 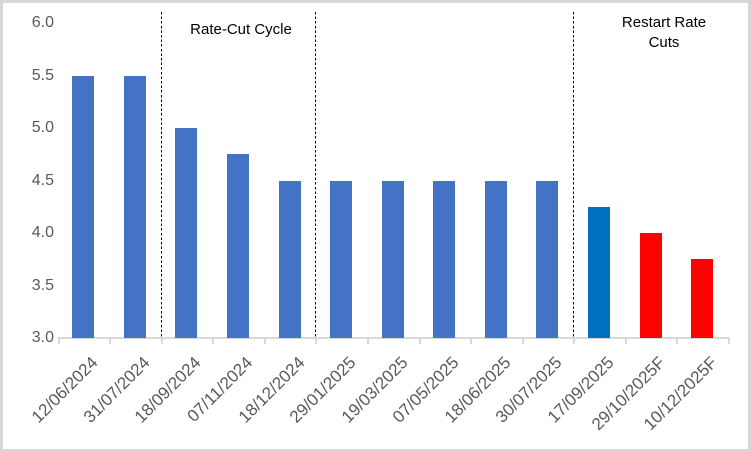 I want to click on y-axis-tick-label: 5.5, so click(x=42, y=75).